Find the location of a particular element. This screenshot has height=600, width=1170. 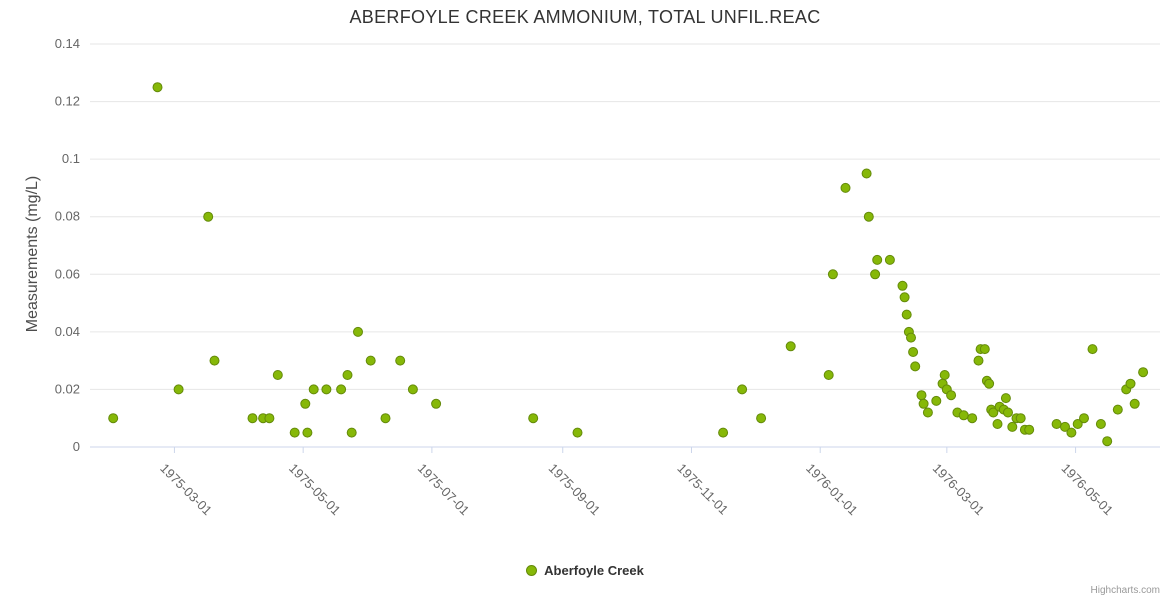

x-axis-tick-label: 1976-03-01 is located at coordinates (959, 490).